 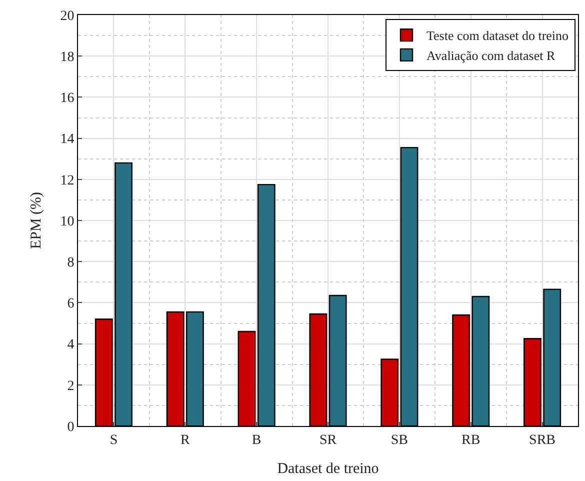 I want to click on x-tick-label: S, so click(x=114, y=440).